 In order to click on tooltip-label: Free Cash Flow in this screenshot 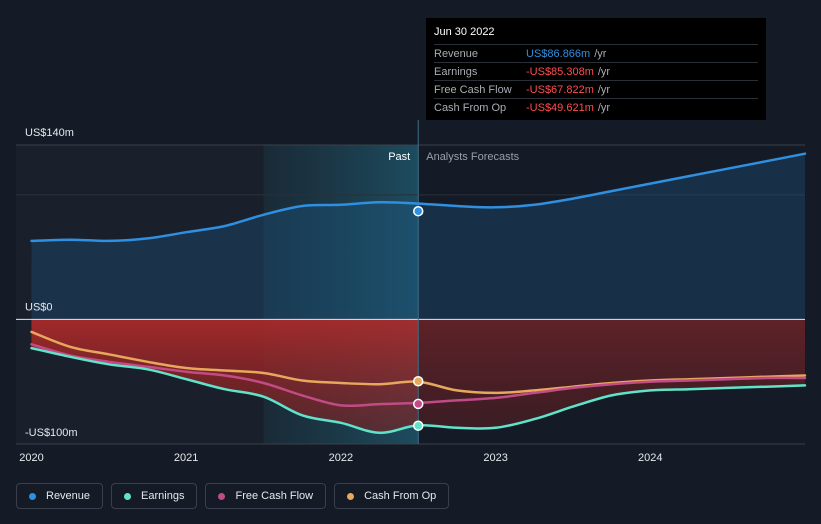, I will do `click(473, 89)`.